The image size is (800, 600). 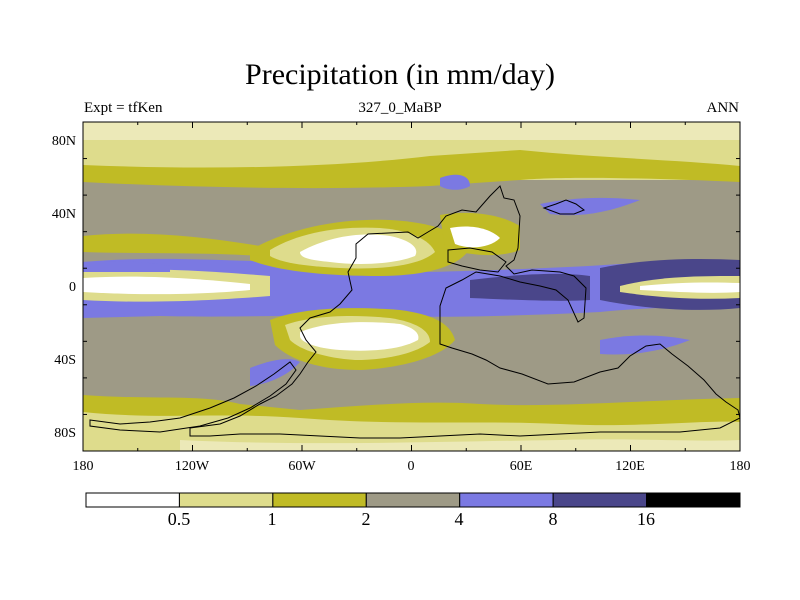 What do you see at coordinates (630, 466) in the screenshot?
I see `lon-label-120e: 120E` at bounding box center [630, 466].